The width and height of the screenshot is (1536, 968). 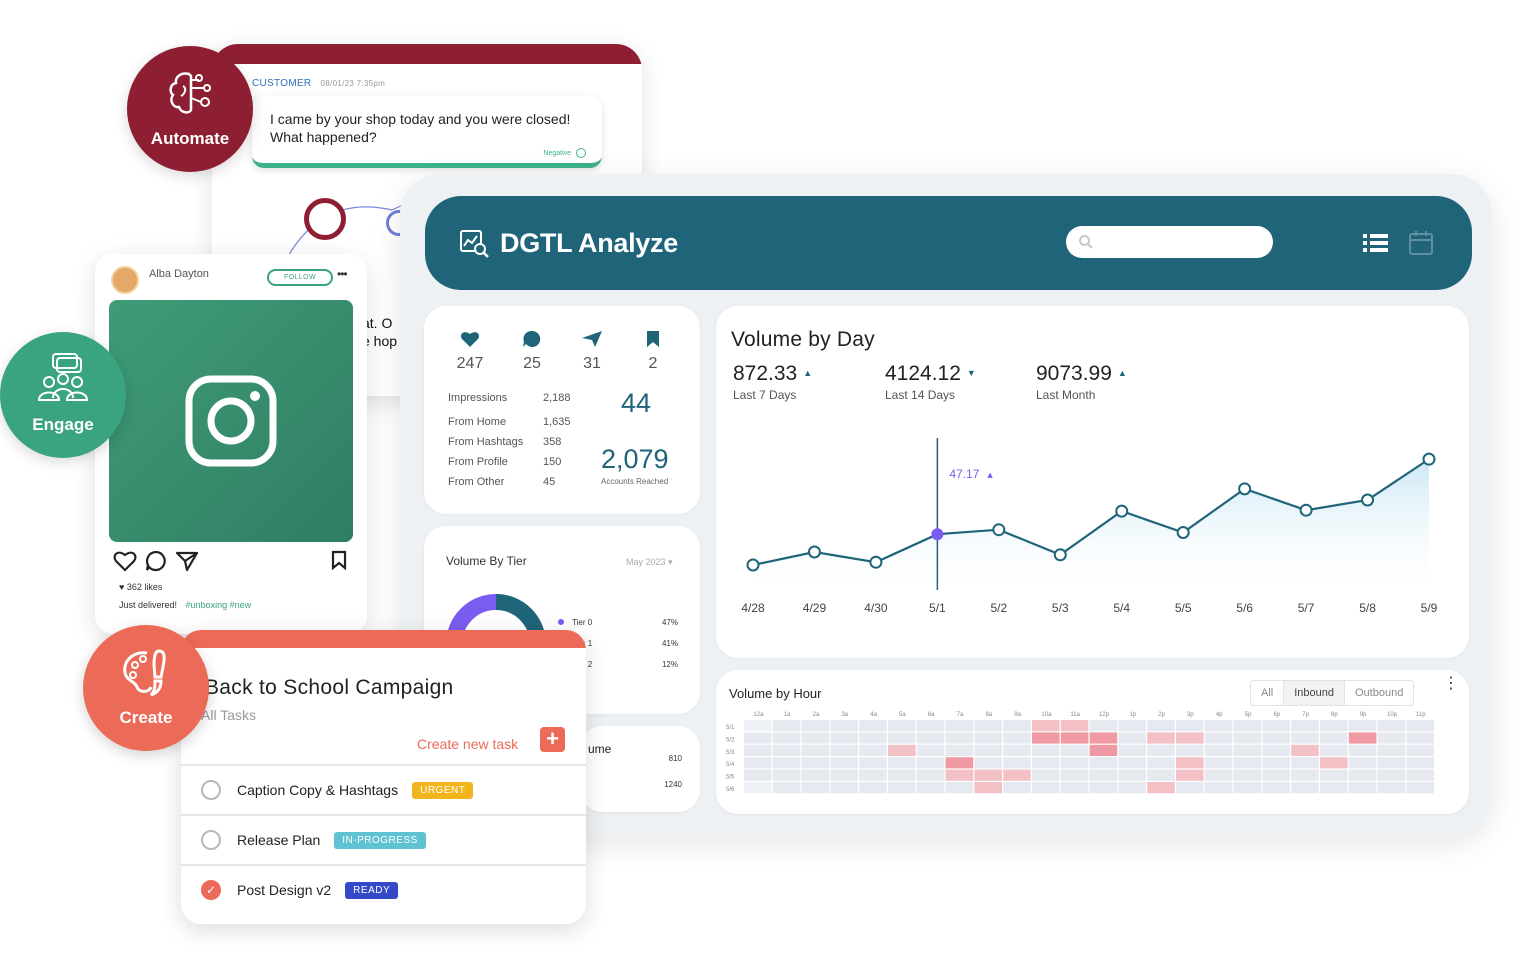 What do you see at coordinates (1379, 693) in the screenshot?
I see `tab-outbound: Outbound` at bounding box center [1379, 693].